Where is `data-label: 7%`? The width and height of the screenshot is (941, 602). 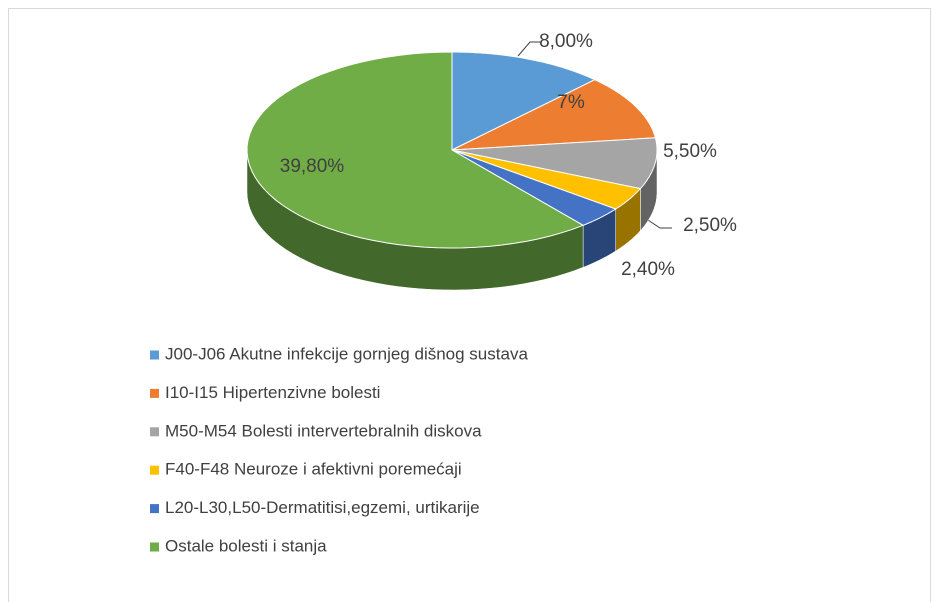
data-label: 7% is located at coordinates (571, 102).